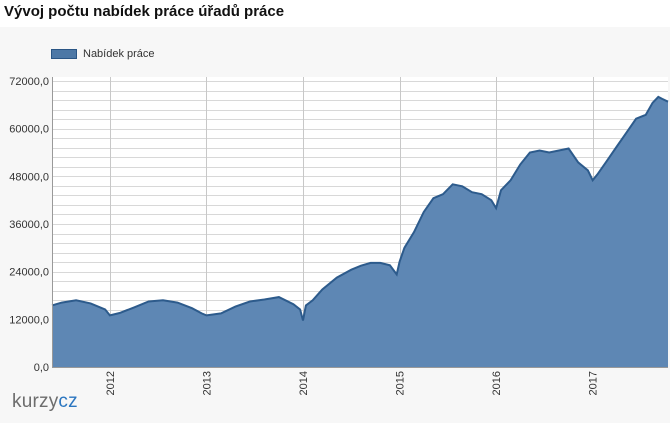 The width and height of the screenshot is (670, 423). Describe the element at coordinates (64, 54) in the screenshot. I see `legend-swatch` at that location.